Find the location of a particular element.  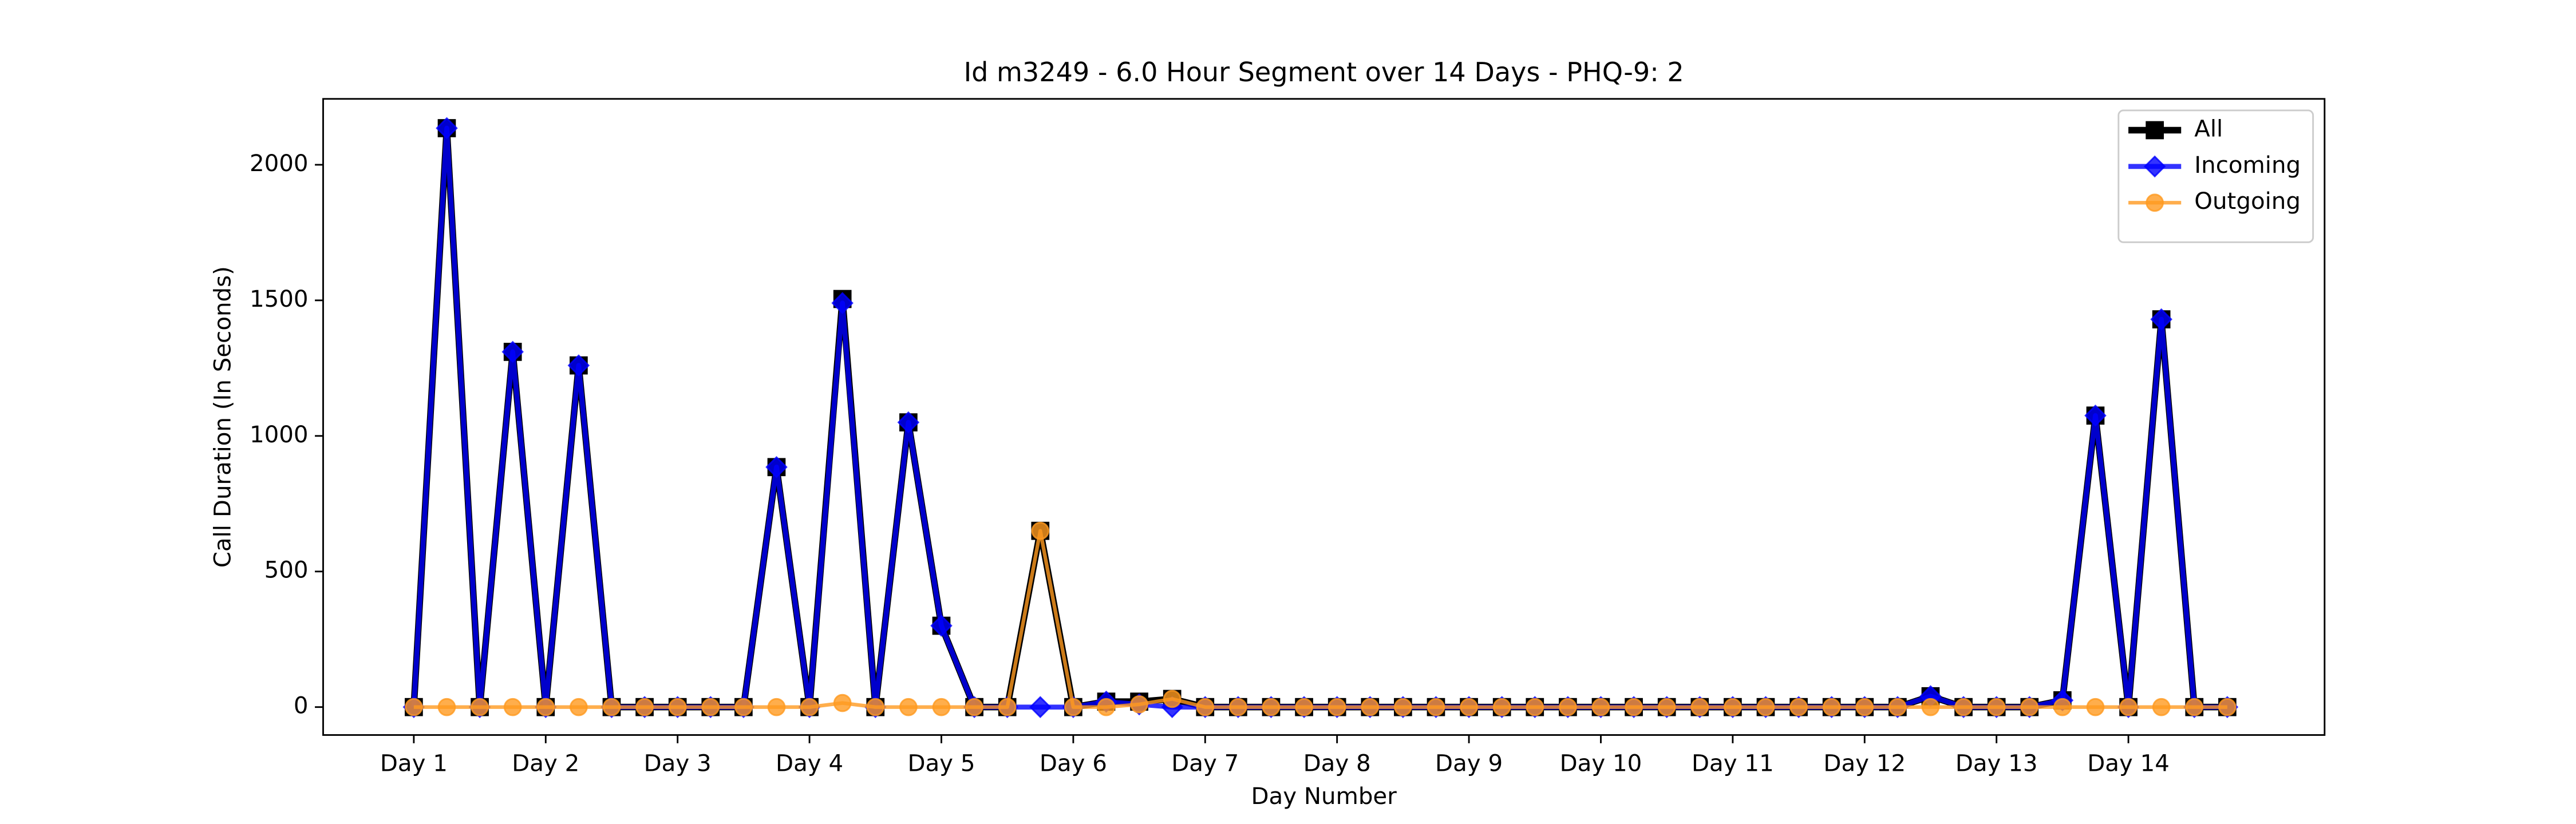

x-axis-label: Day Number is located at coordinates (1324, 796).